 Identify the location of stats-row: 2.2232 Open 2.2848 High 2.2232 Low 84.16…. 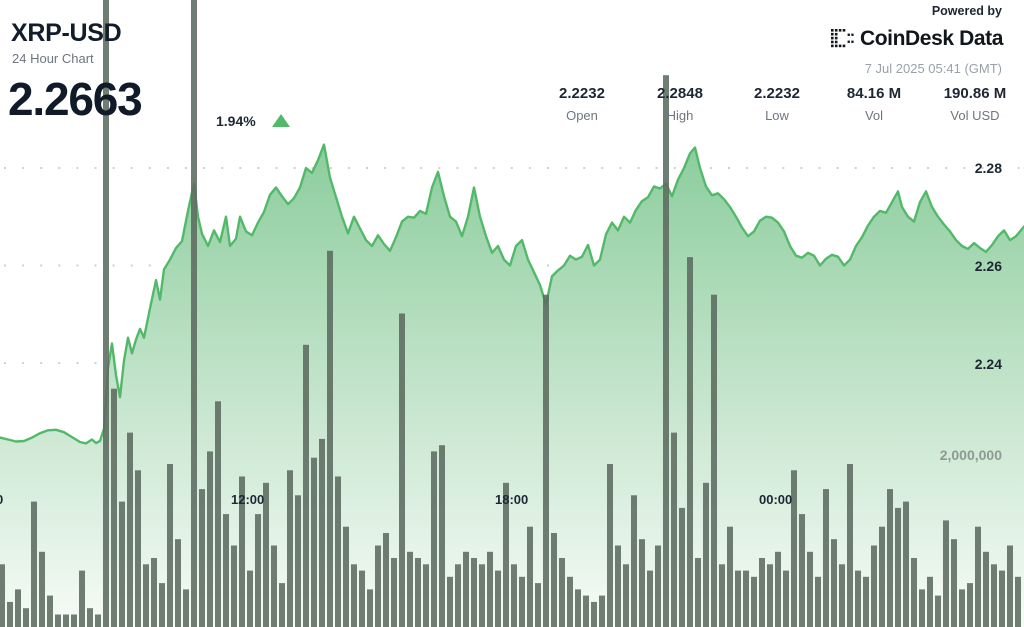
(782, 110).